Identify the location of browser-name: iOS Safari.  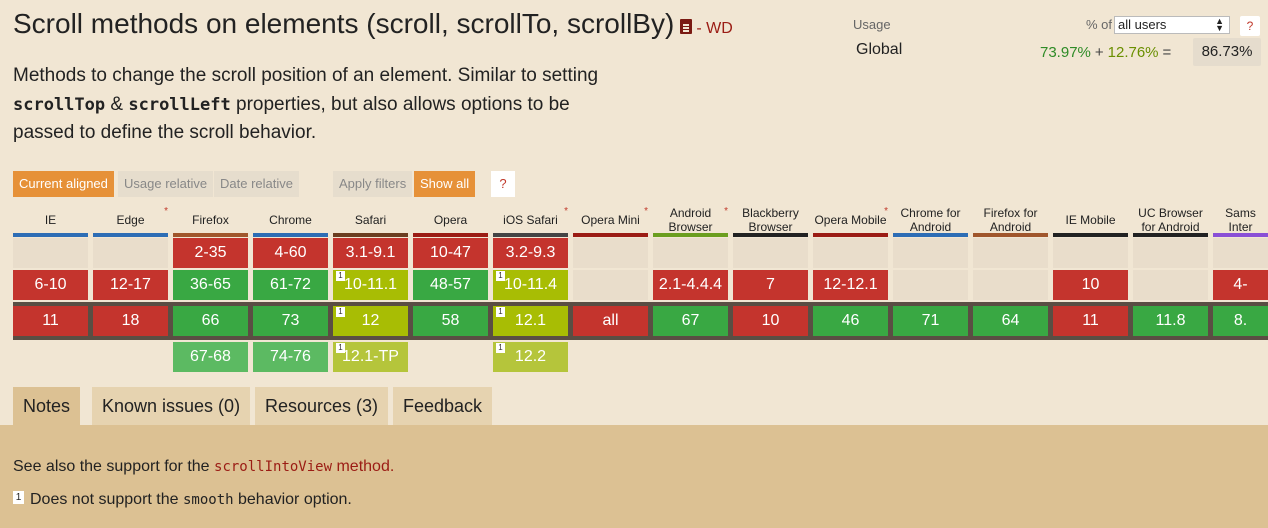
(530, 220).